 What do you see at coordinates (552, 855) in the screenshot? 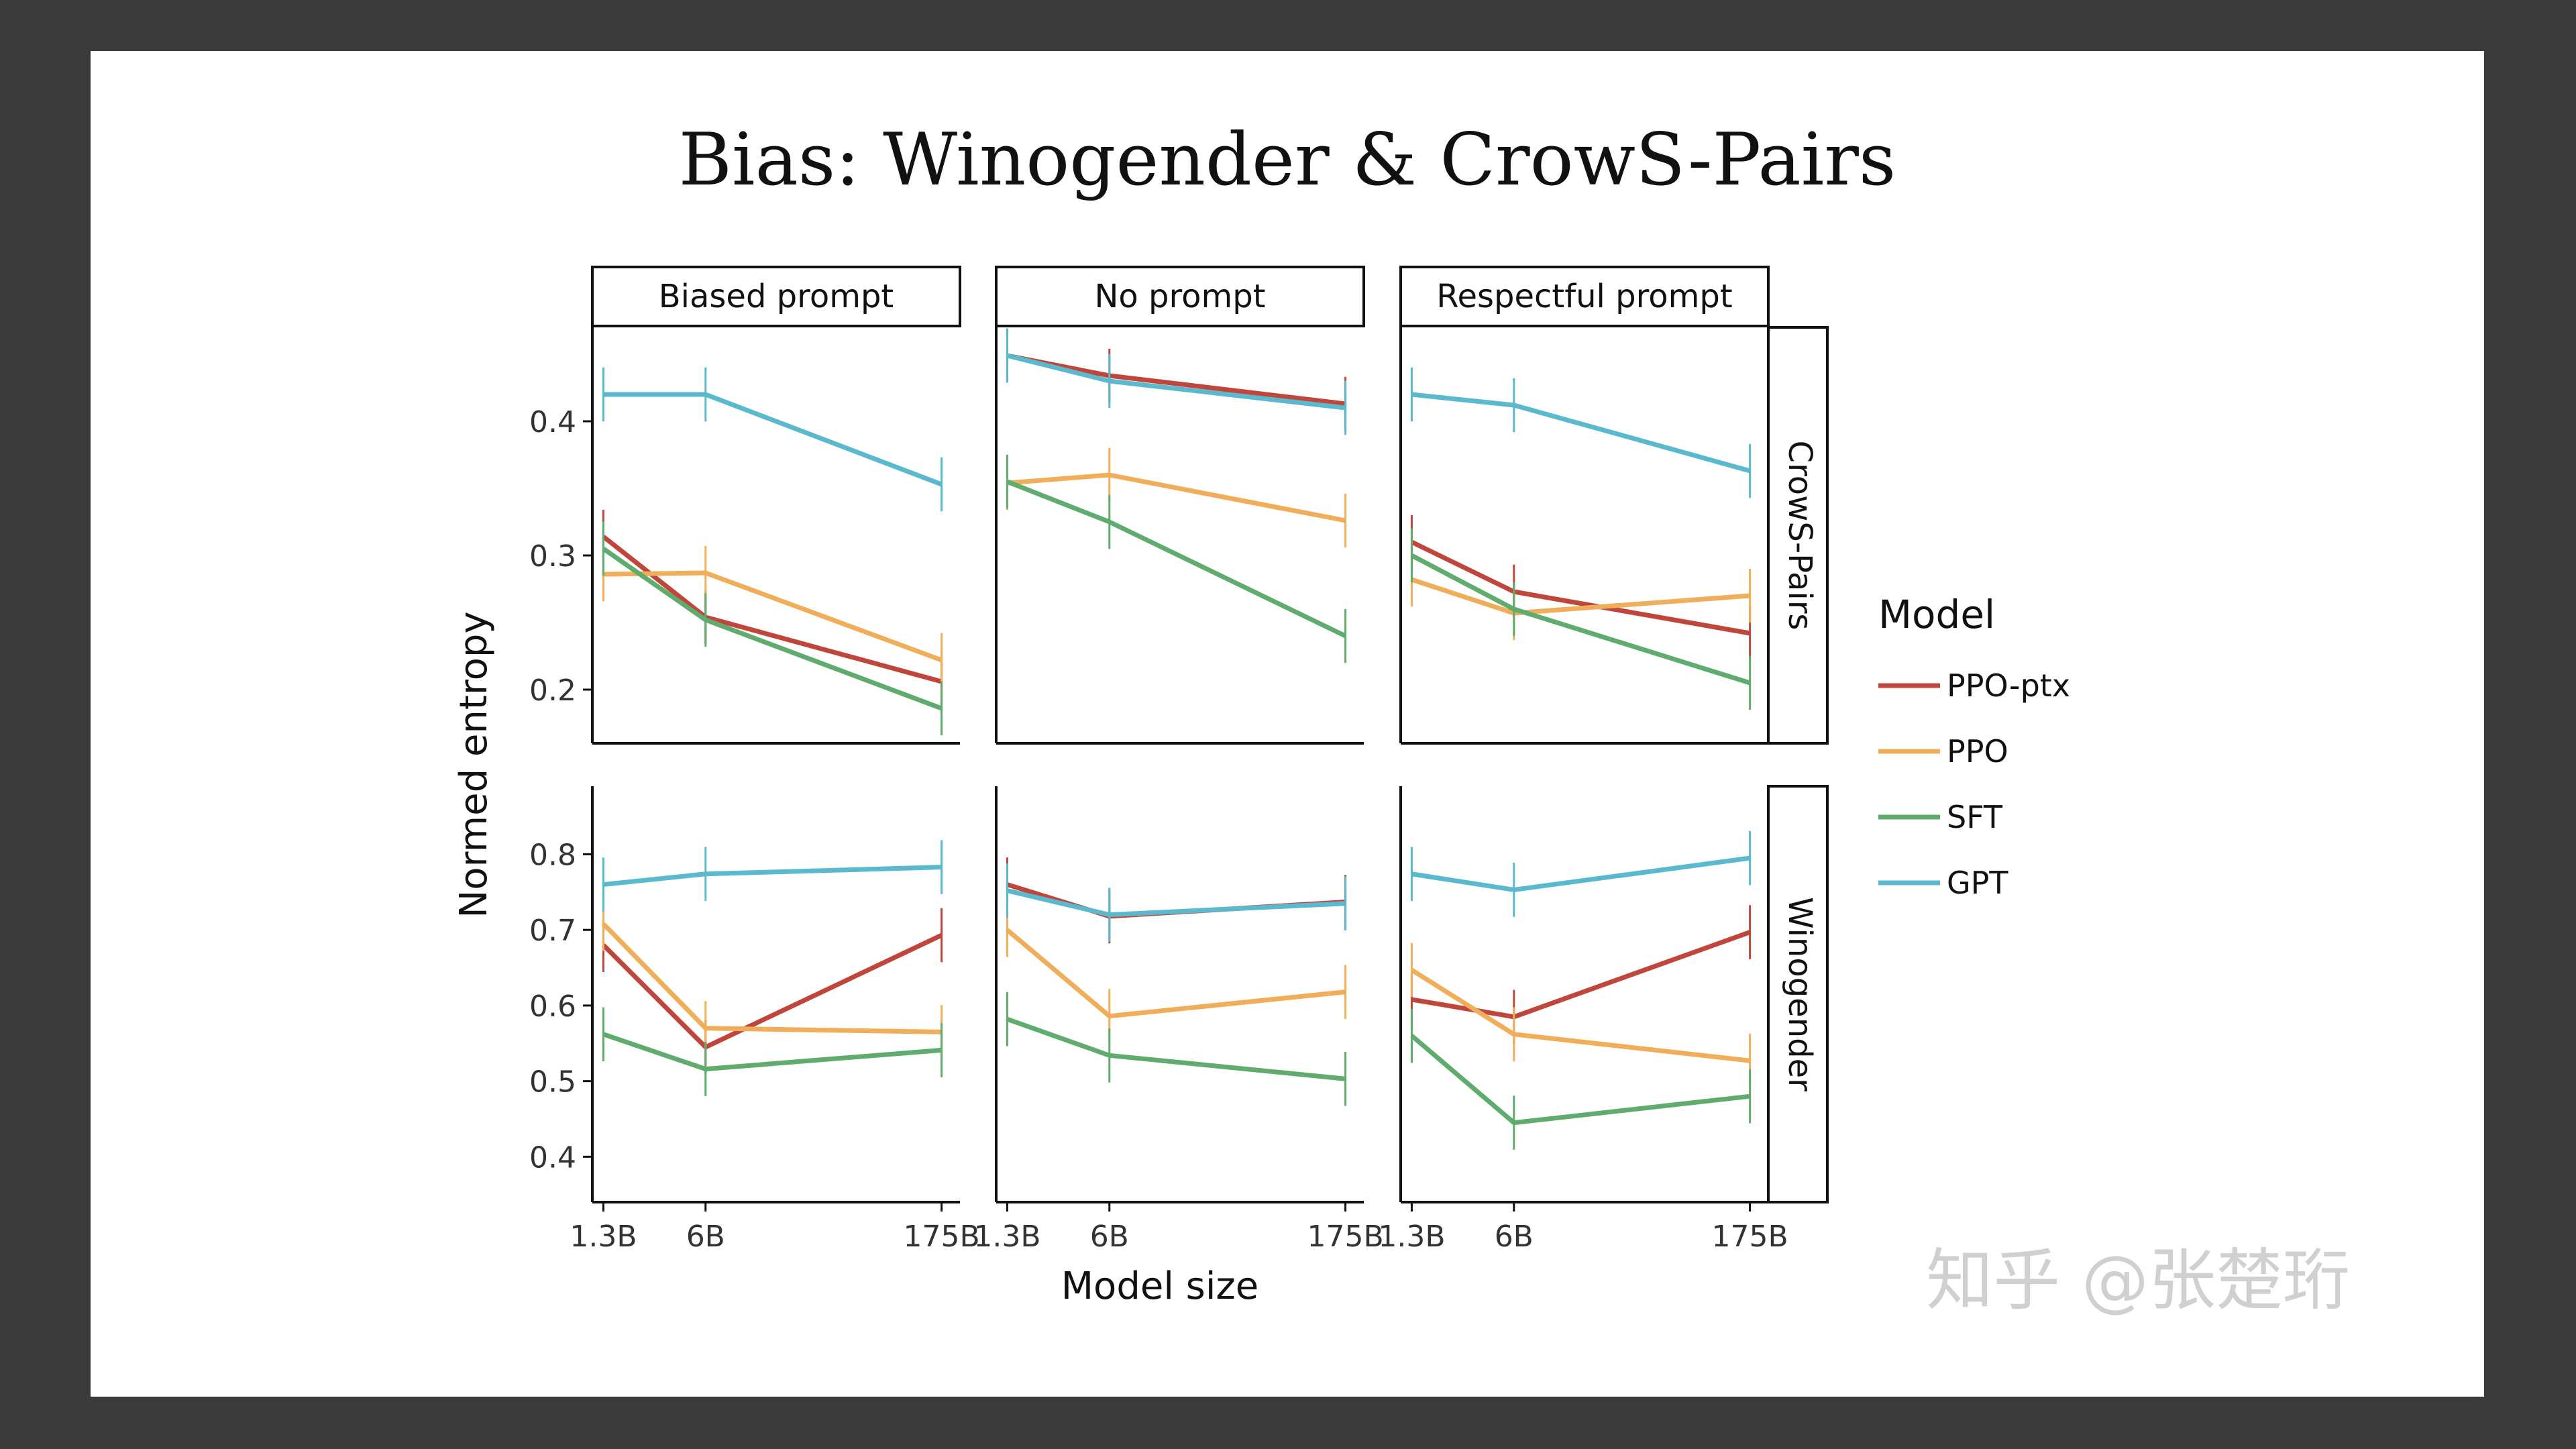
I see `y-tick-label: 0.8` at bounding box center [552, 855].